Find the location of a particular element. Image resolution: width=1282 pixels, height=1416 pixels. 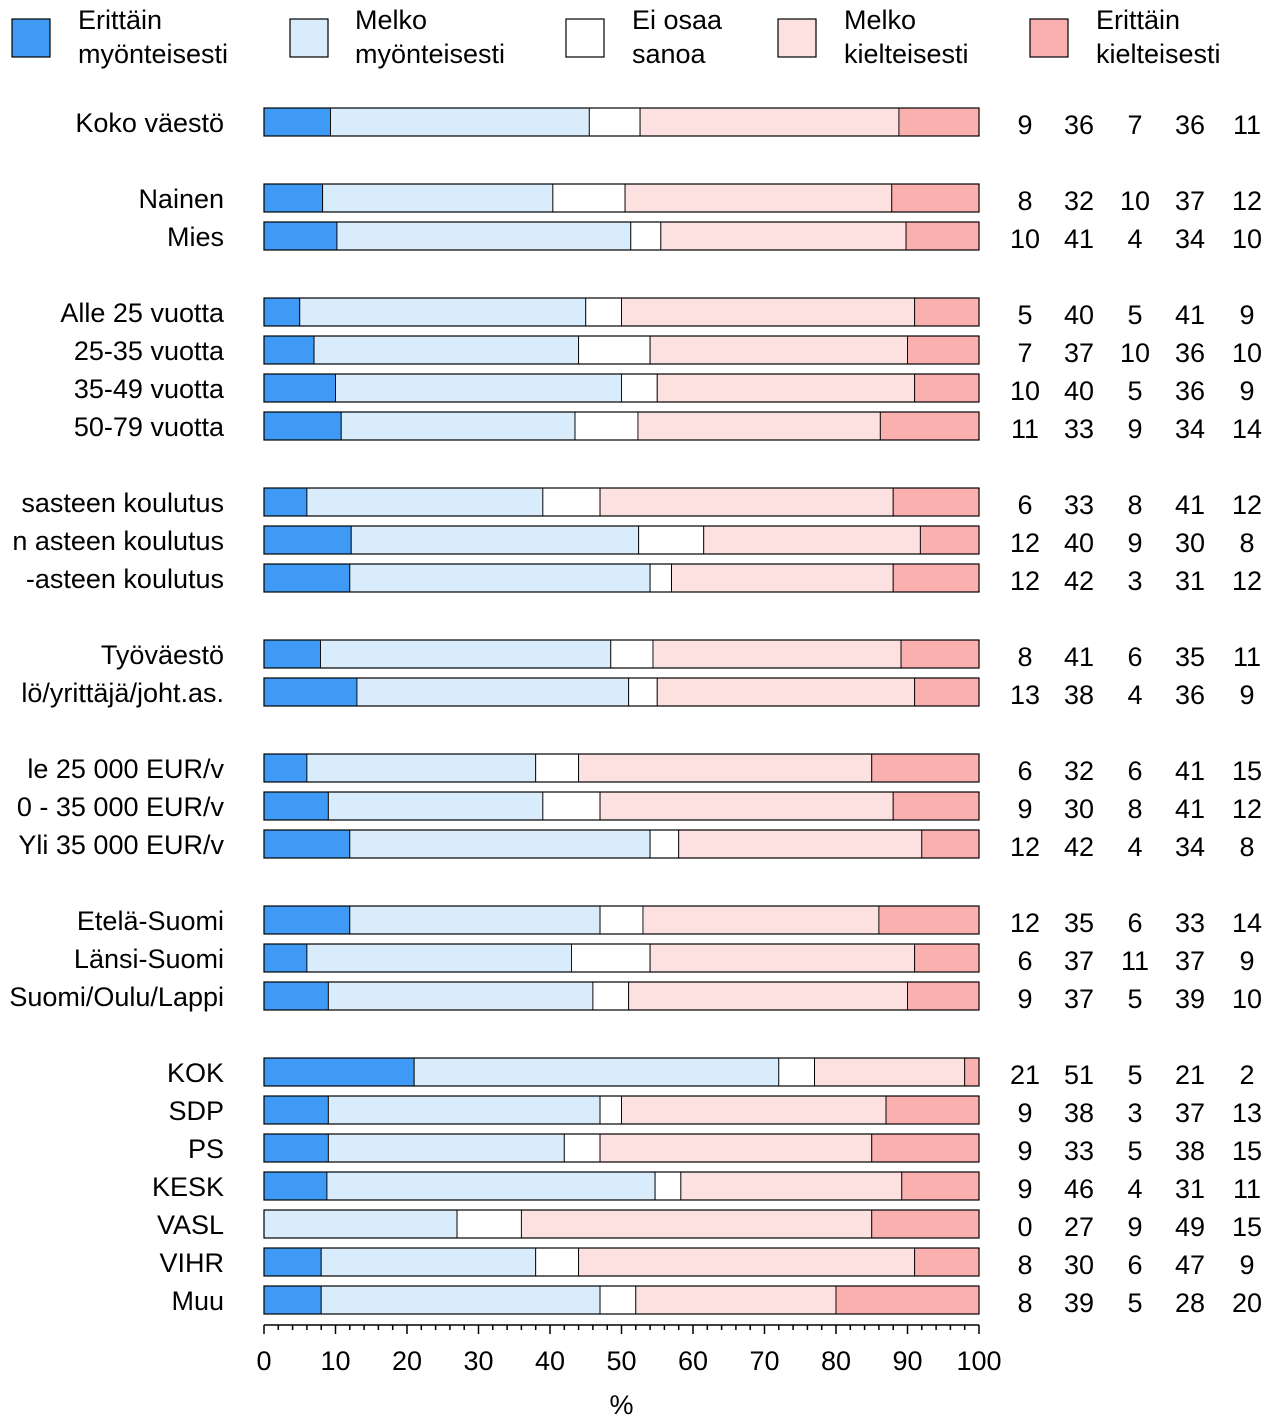

bar-row: 25-35 vuotta 7 37 10 36 10 is located at coordinates (668, 351).